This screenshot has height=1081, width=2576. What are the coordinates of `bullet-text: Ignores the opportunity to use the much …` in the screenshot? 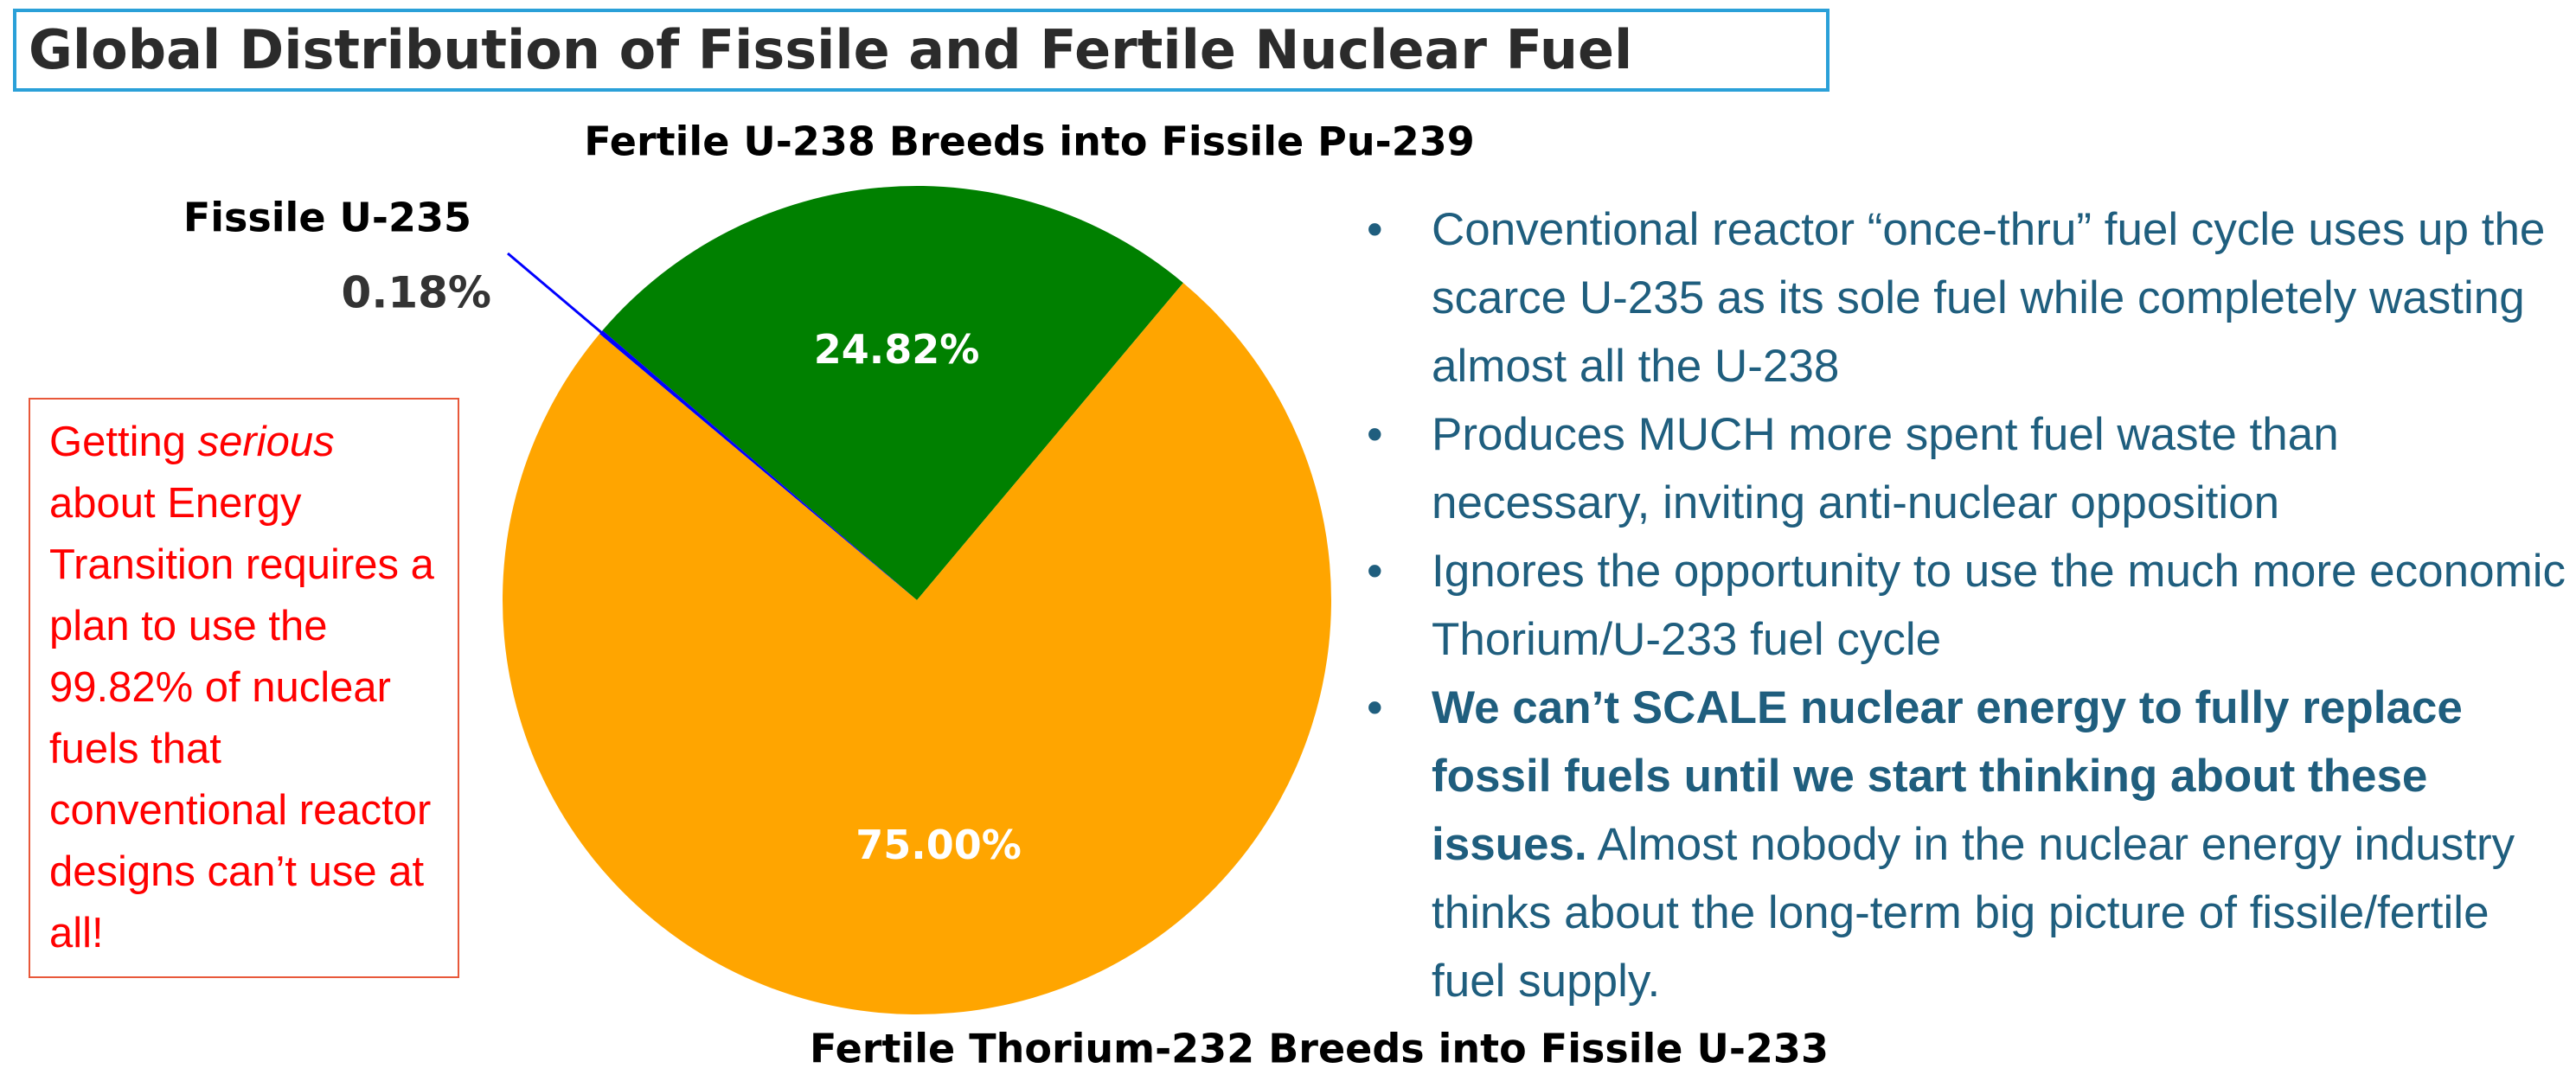 It's located at (1999, 605).